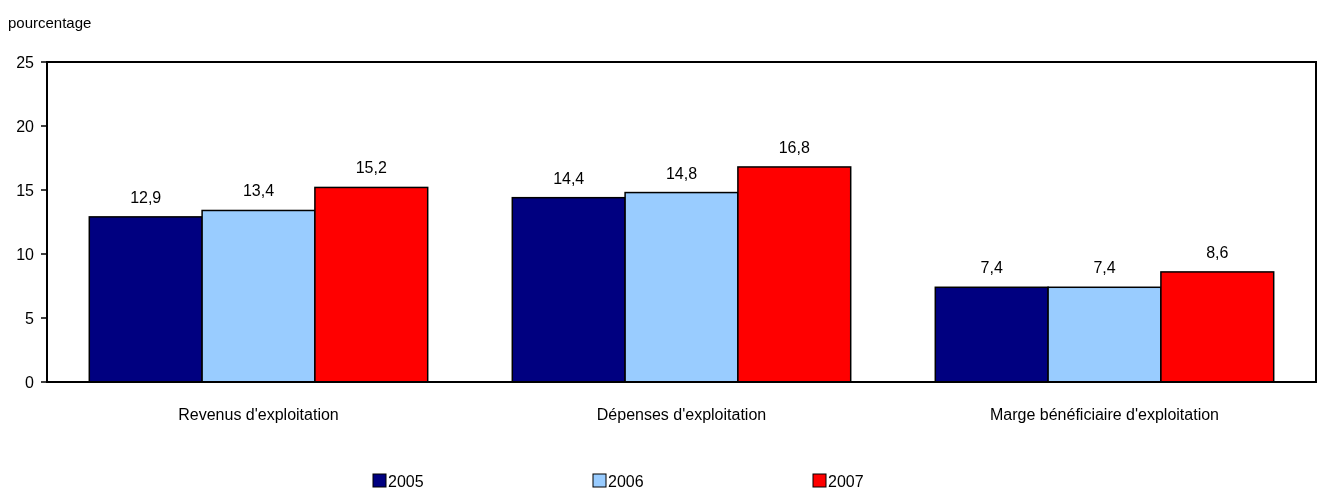 The width and height of the screenshot is (1321, 493). I want to click on legend-label: 2005, so click(406, 481).